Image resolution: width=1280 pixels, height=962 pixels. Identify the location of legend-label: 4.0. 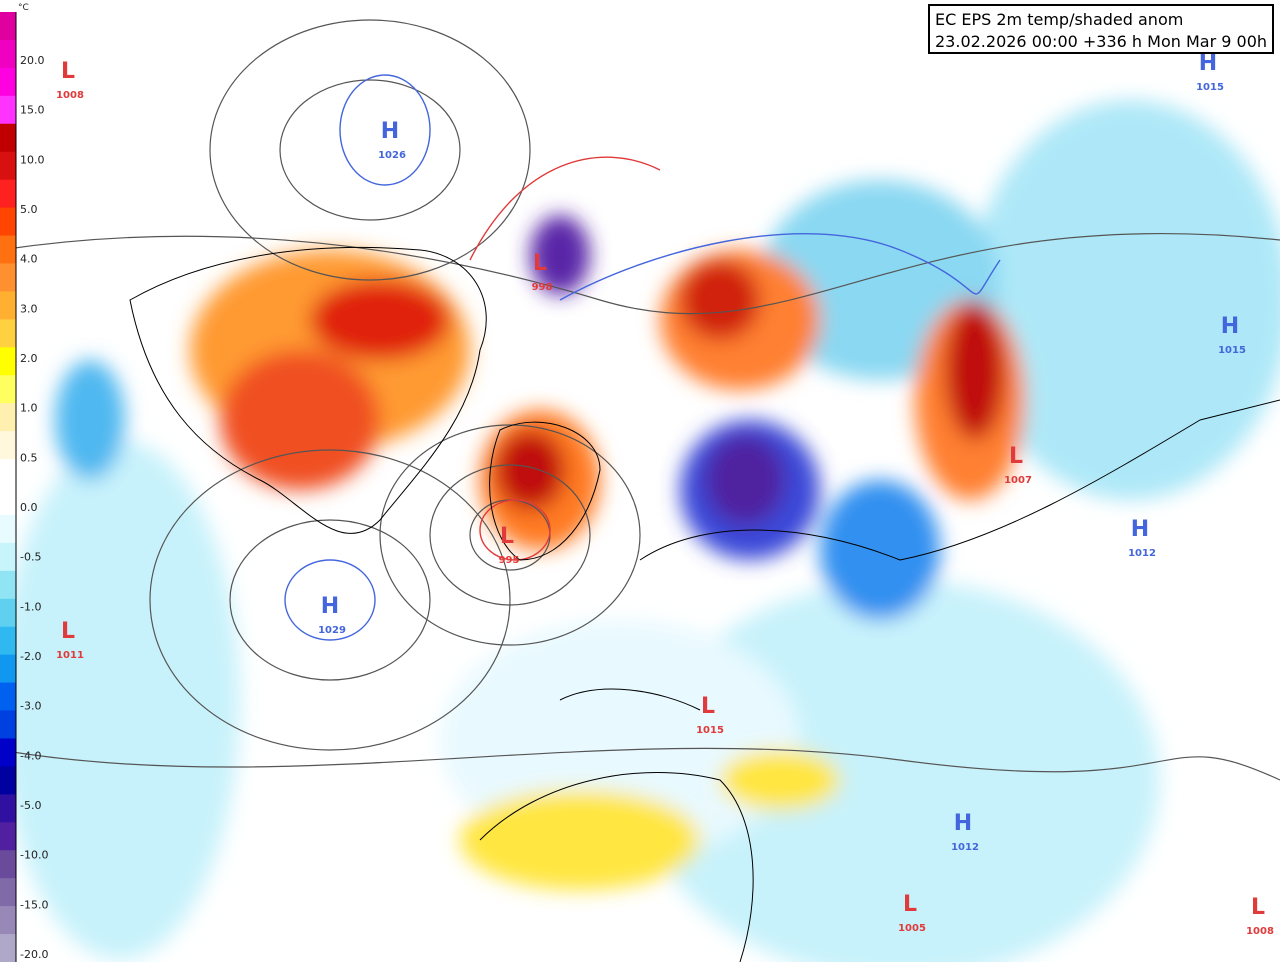
(29, 259).